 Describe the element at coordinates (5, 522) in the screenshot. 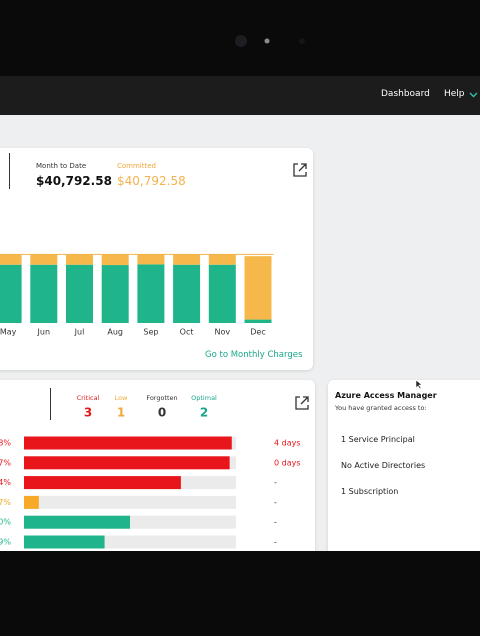

I see `percent-label: 0%` at that location.